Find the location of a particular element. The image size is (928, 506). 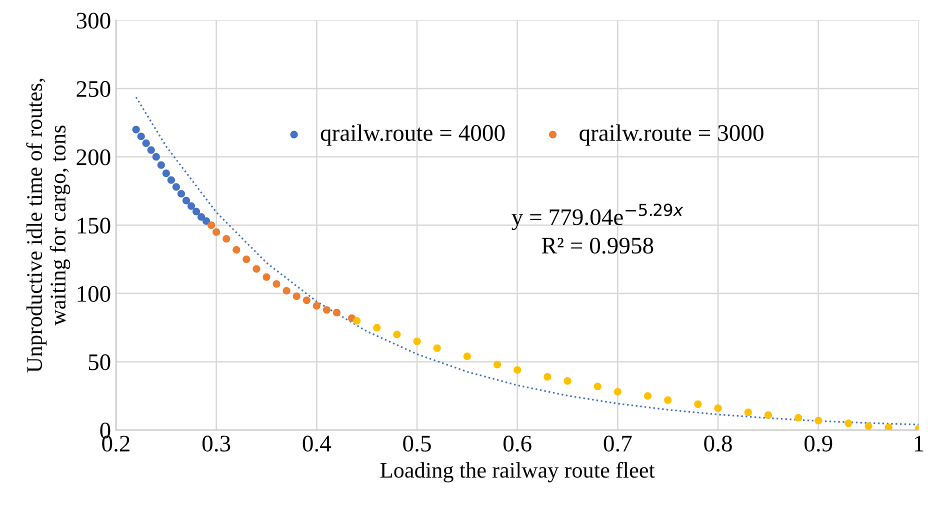

x-tick-label: 0.5 is located at coordinates (417, 444).